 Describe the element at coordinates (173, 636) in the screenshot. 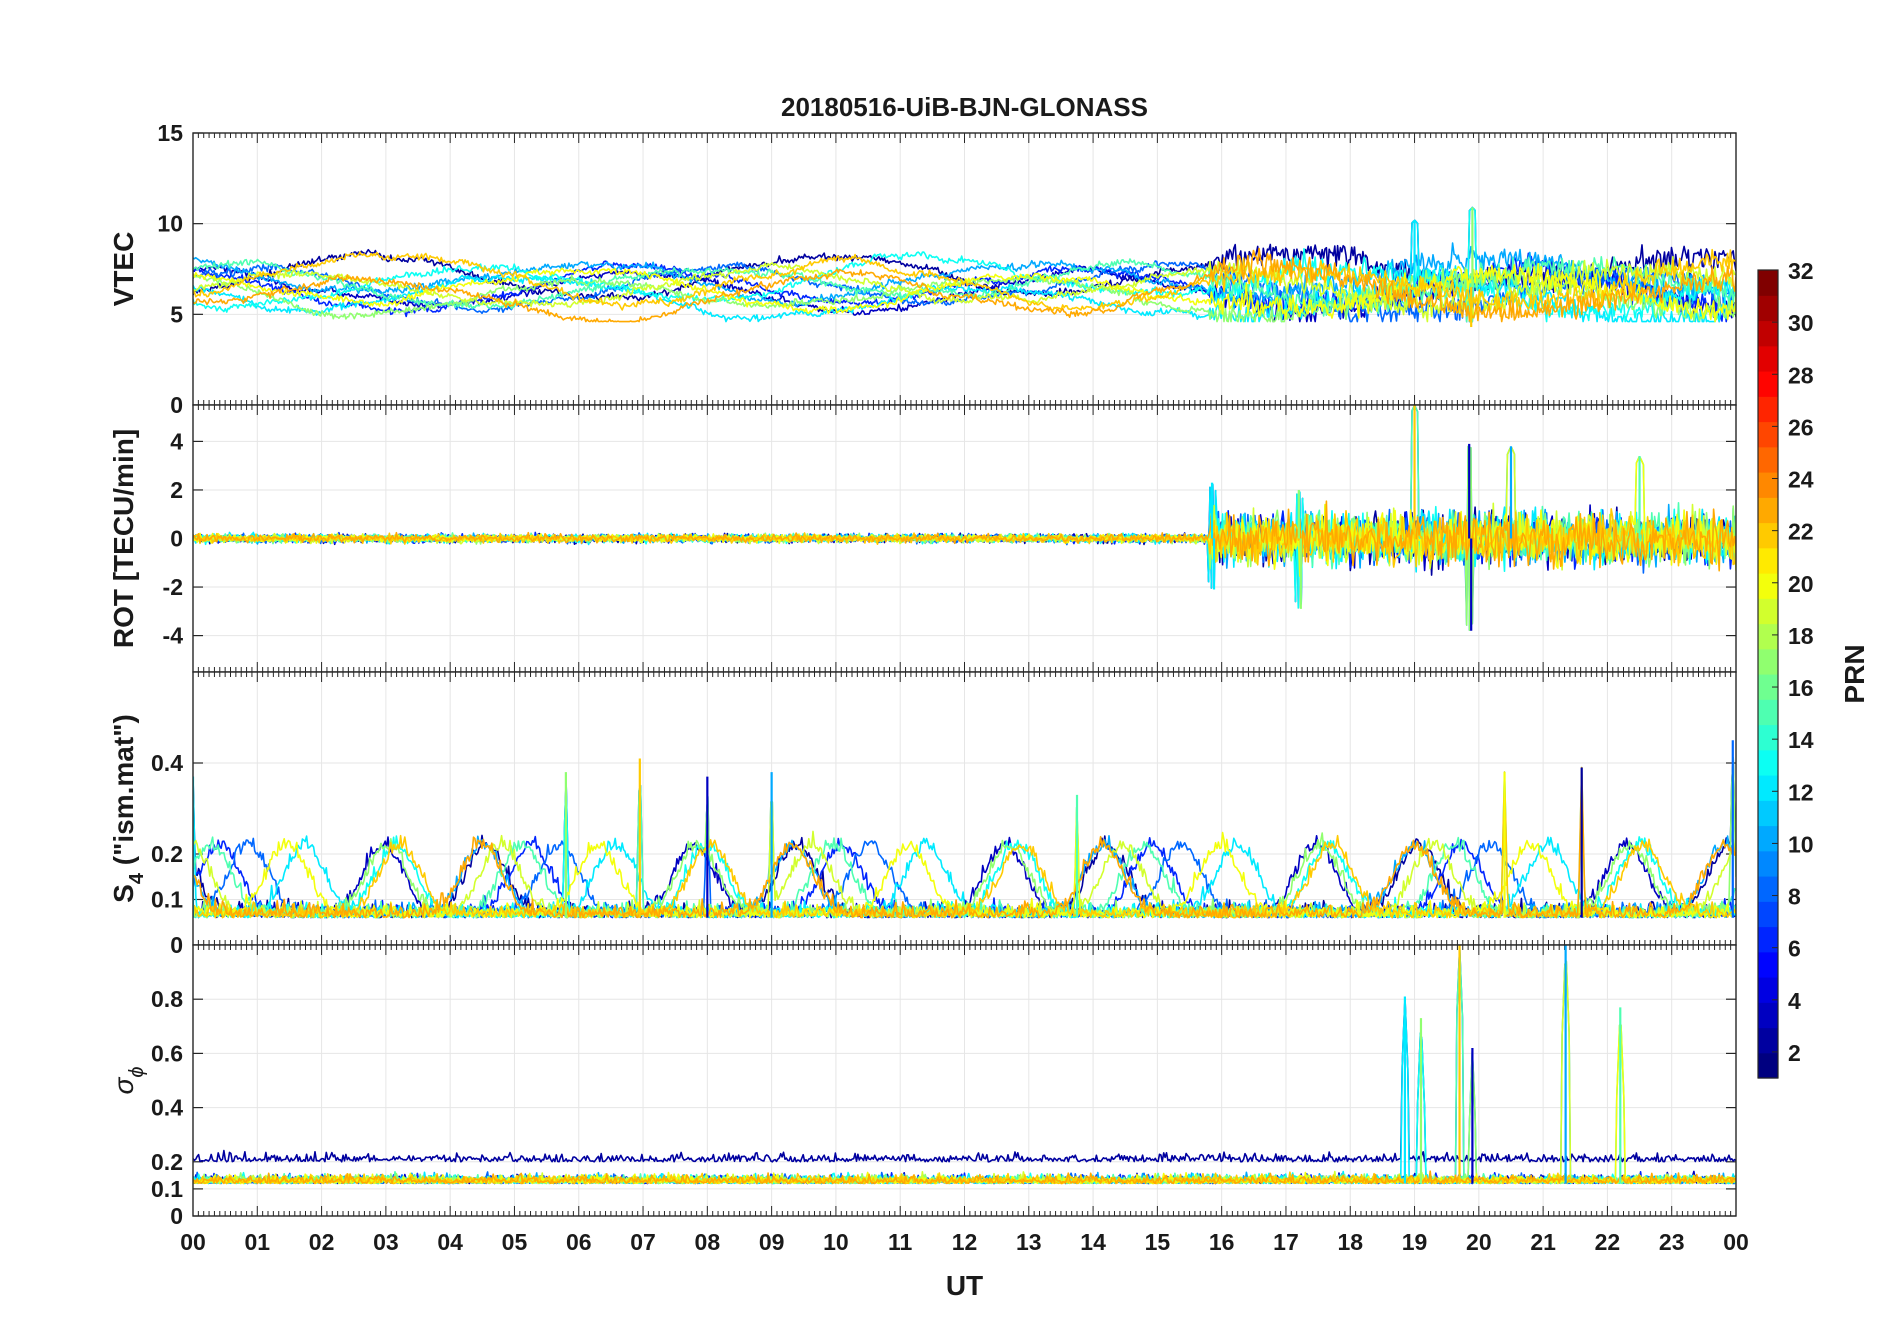

I see `y-tick-label: -4` at that location.